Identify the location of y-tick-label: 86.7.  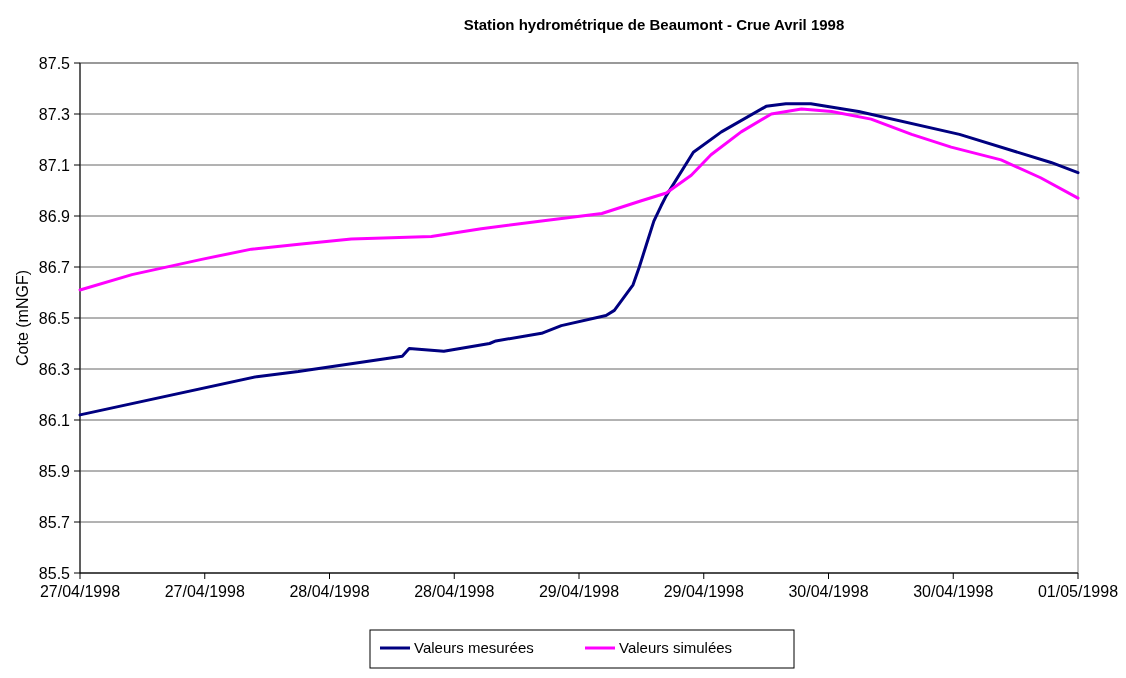
(54, 267).